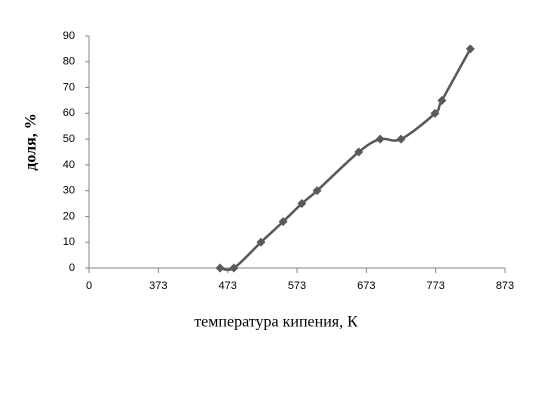 The image size is (553, 404). Describe the element at coordinates (69, 216) in the screenshot. I see `y-tick-label: 20` at that location.